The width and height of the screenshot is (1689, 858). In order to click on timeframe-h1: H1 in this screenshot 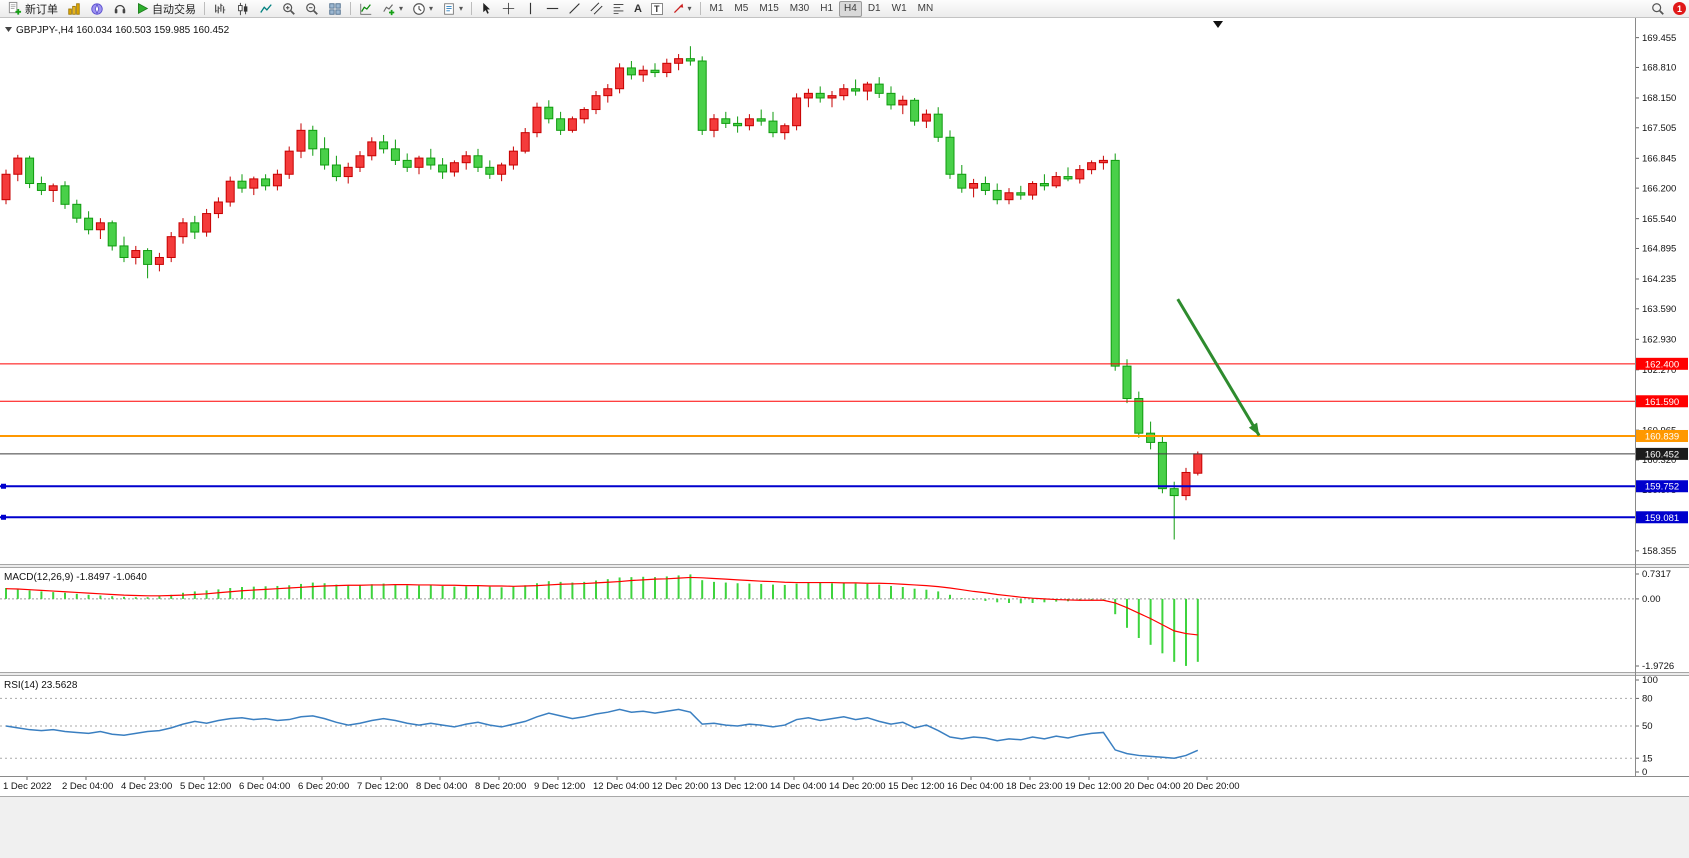, I will do `click(827, 8)`.